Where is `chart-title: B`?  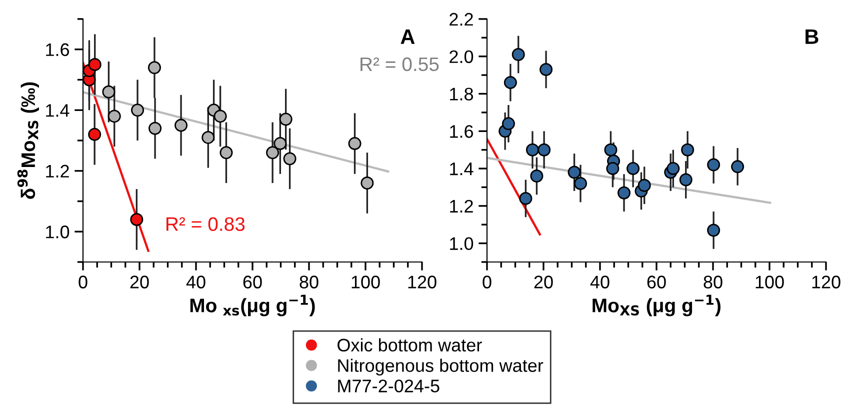
chart-title: B is located at coordinates (812, 36).